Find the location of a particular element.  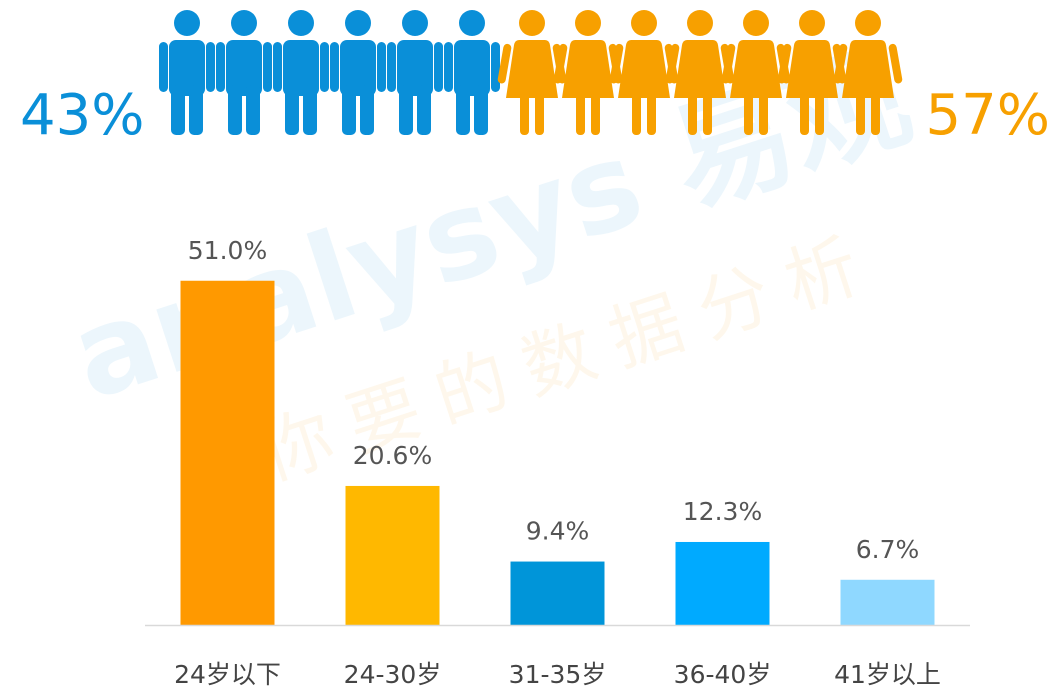

value-label: 20.6% is located at coordinates (392, 455).